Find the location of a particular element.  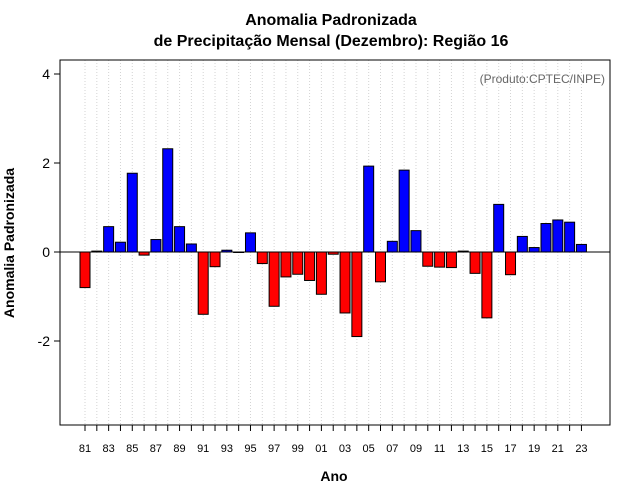

x-tick-label: 11 is located at coordinates (439, 449).